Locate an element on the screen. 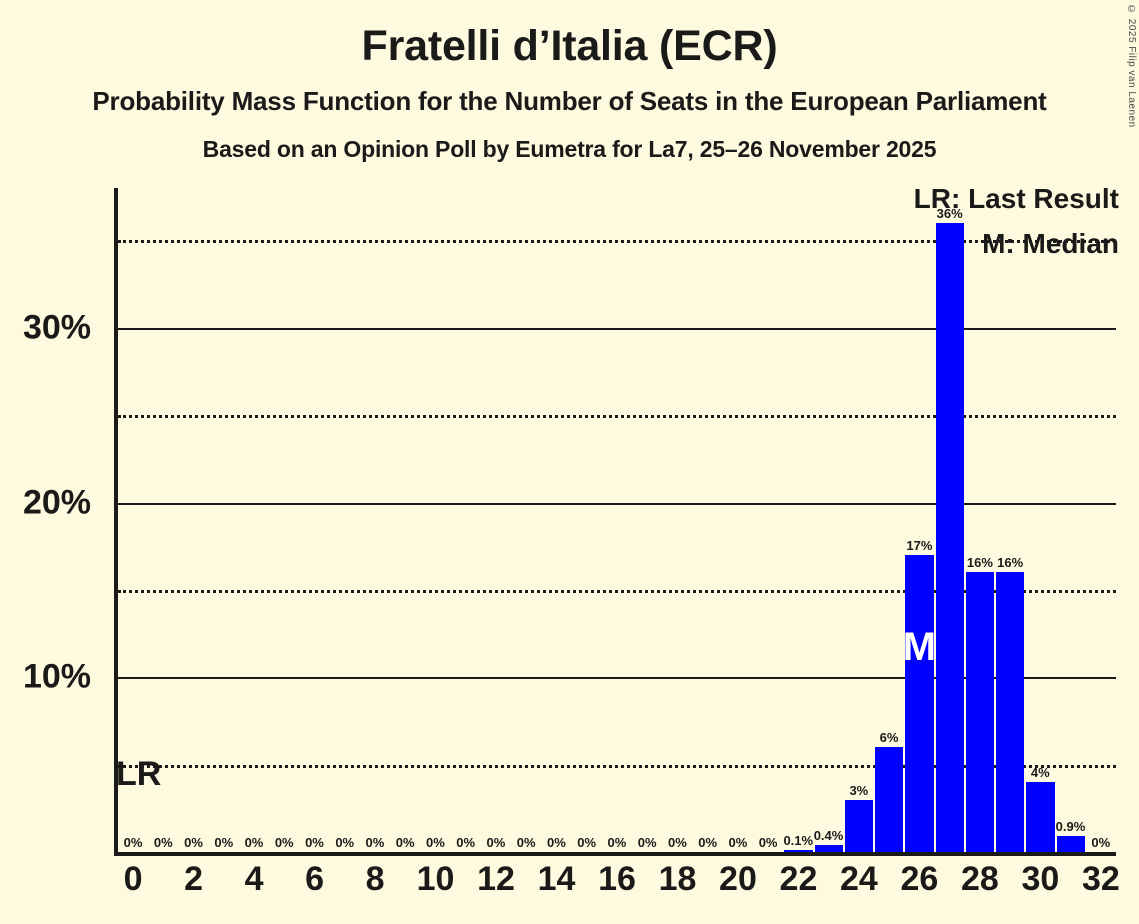  x-axis-tick-label: 20 is located at coordinates (738, 879).